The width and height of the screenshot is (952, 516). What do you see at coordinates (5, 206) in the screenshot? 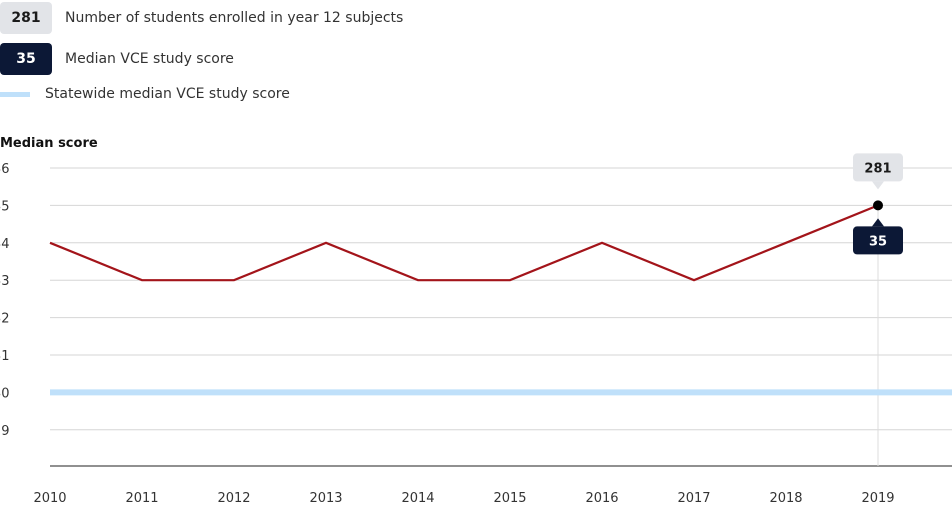
I see `y-tick-label: 35` at bounding box center [5, 206].